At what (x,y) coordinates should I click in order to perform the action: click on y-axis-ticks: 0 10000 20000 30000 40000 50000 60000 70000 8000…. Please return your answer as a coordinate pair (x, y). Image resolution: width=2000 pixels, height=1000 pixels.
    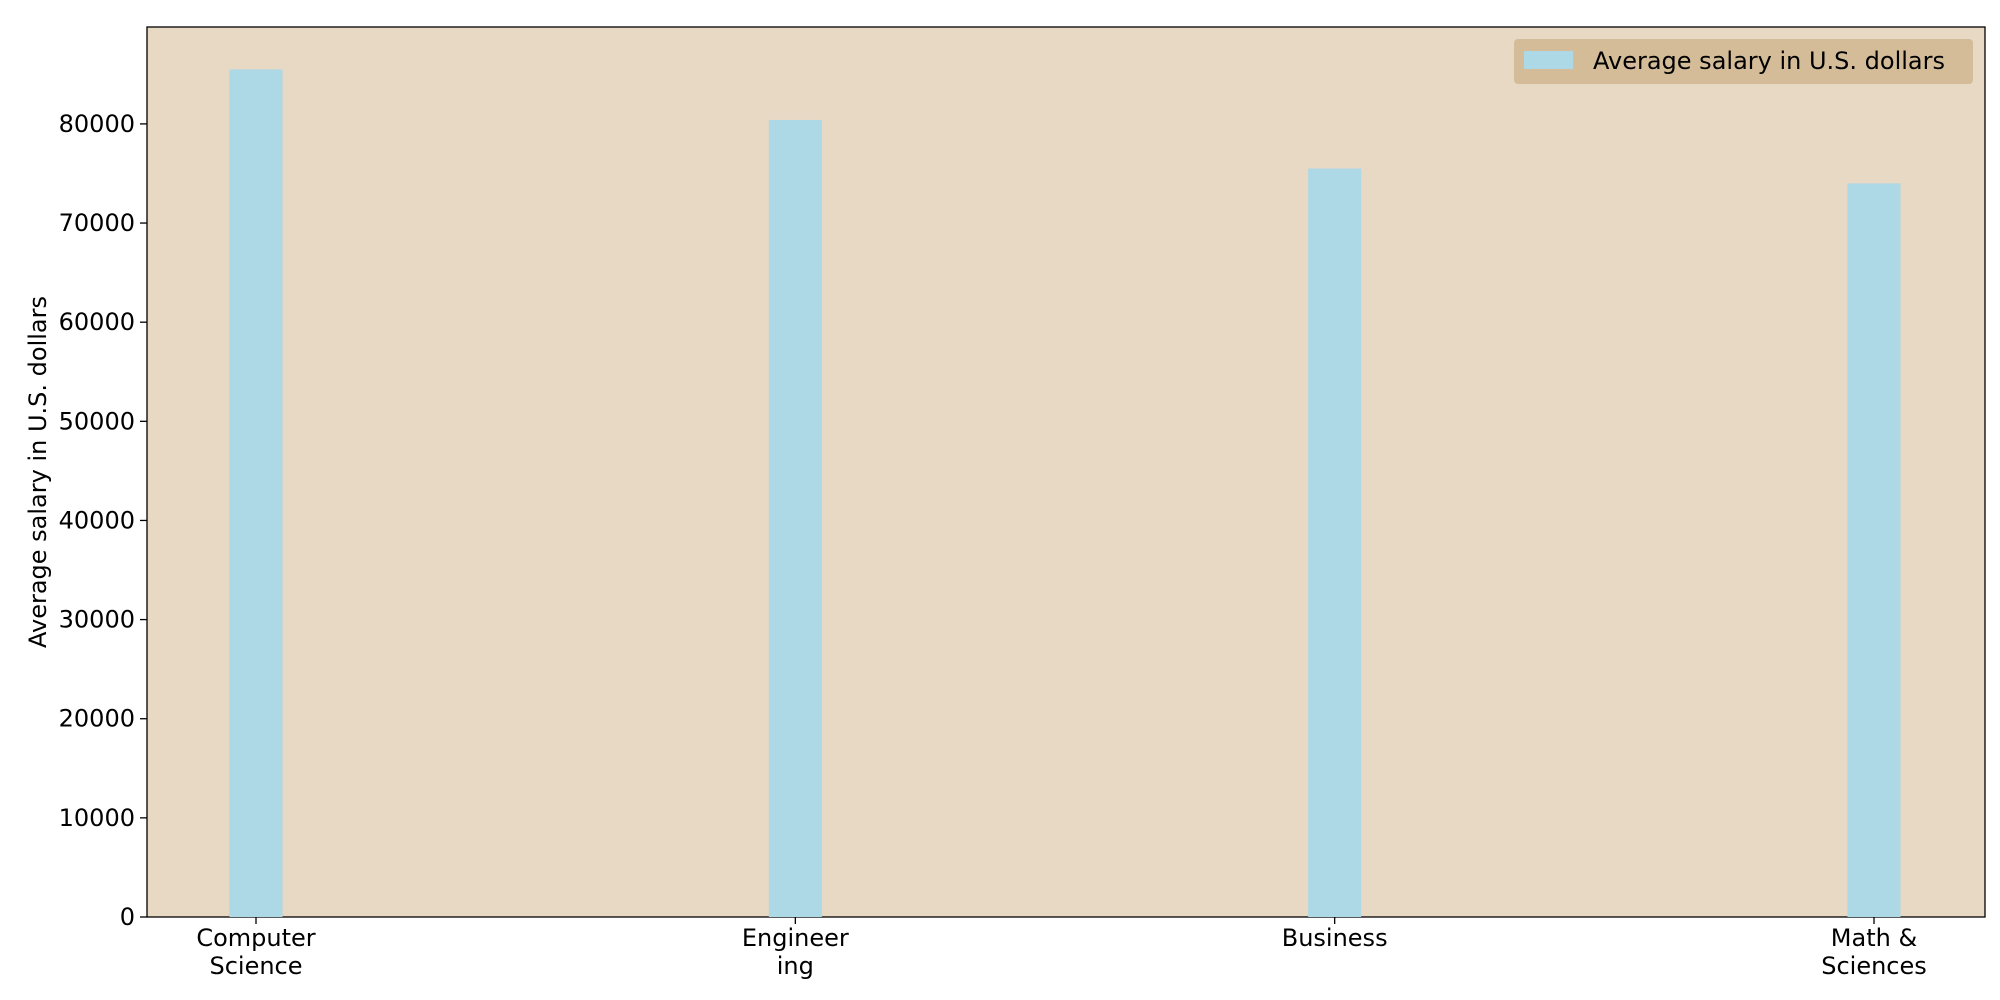
    Looking at the image, I should click on (103, 520).